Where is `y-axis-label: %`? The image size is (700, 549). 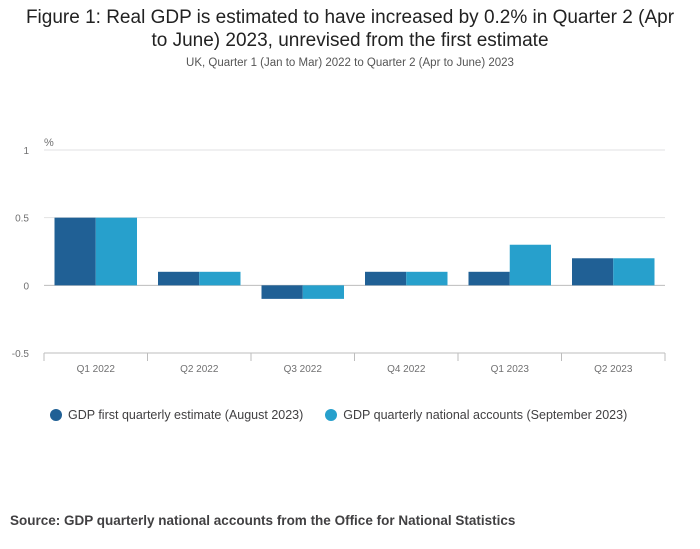 y-axis-label: % is located at coordinates (49, 143).